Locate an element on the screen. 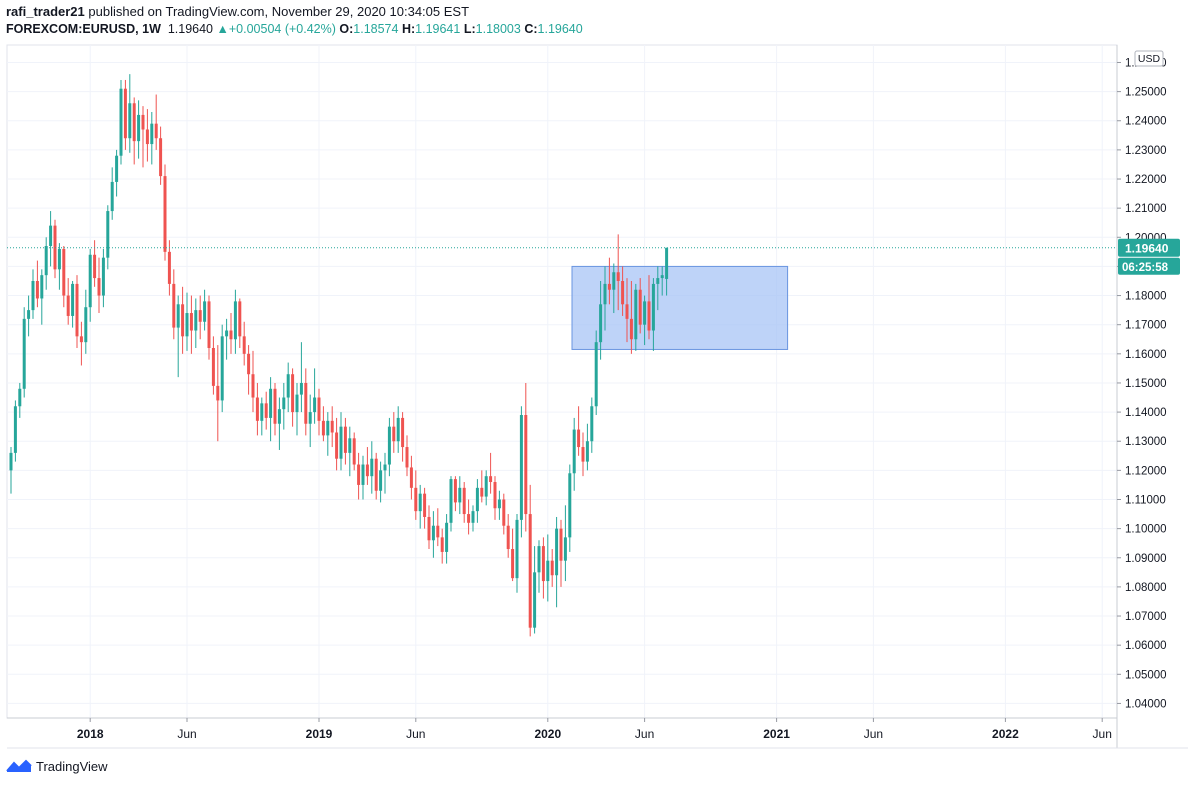 The height and width of the screenshot is (785, 1188). time-axis: 2018 Jun 2019 Jun 2020 Jun 2021 Jun 2022 Jun is located at coordinates (594, 729).